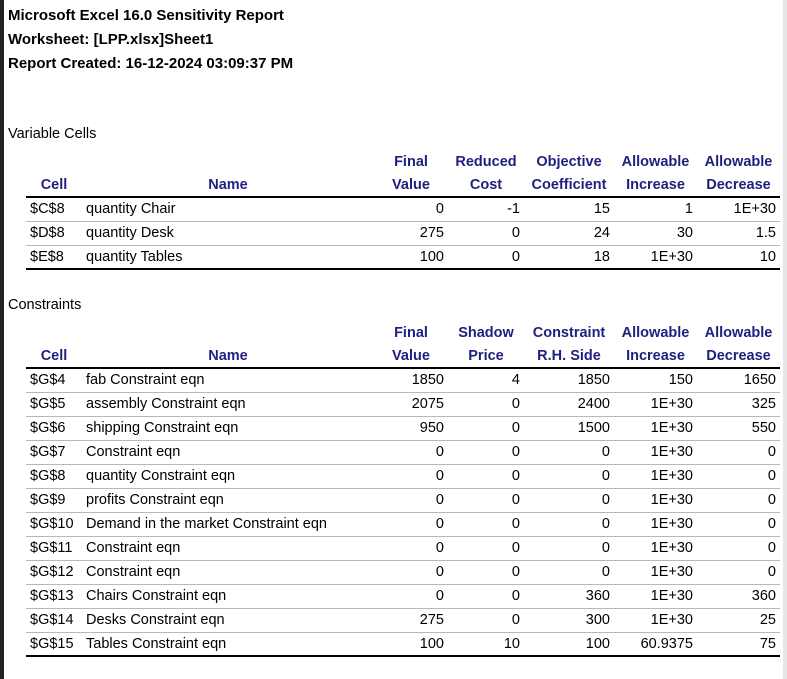 This screenshot has height=679, width=787. What do you see at coordinates (569, 257) in the screenshot?
I see `variable-col5: 18` at bounding box center [569, 257].